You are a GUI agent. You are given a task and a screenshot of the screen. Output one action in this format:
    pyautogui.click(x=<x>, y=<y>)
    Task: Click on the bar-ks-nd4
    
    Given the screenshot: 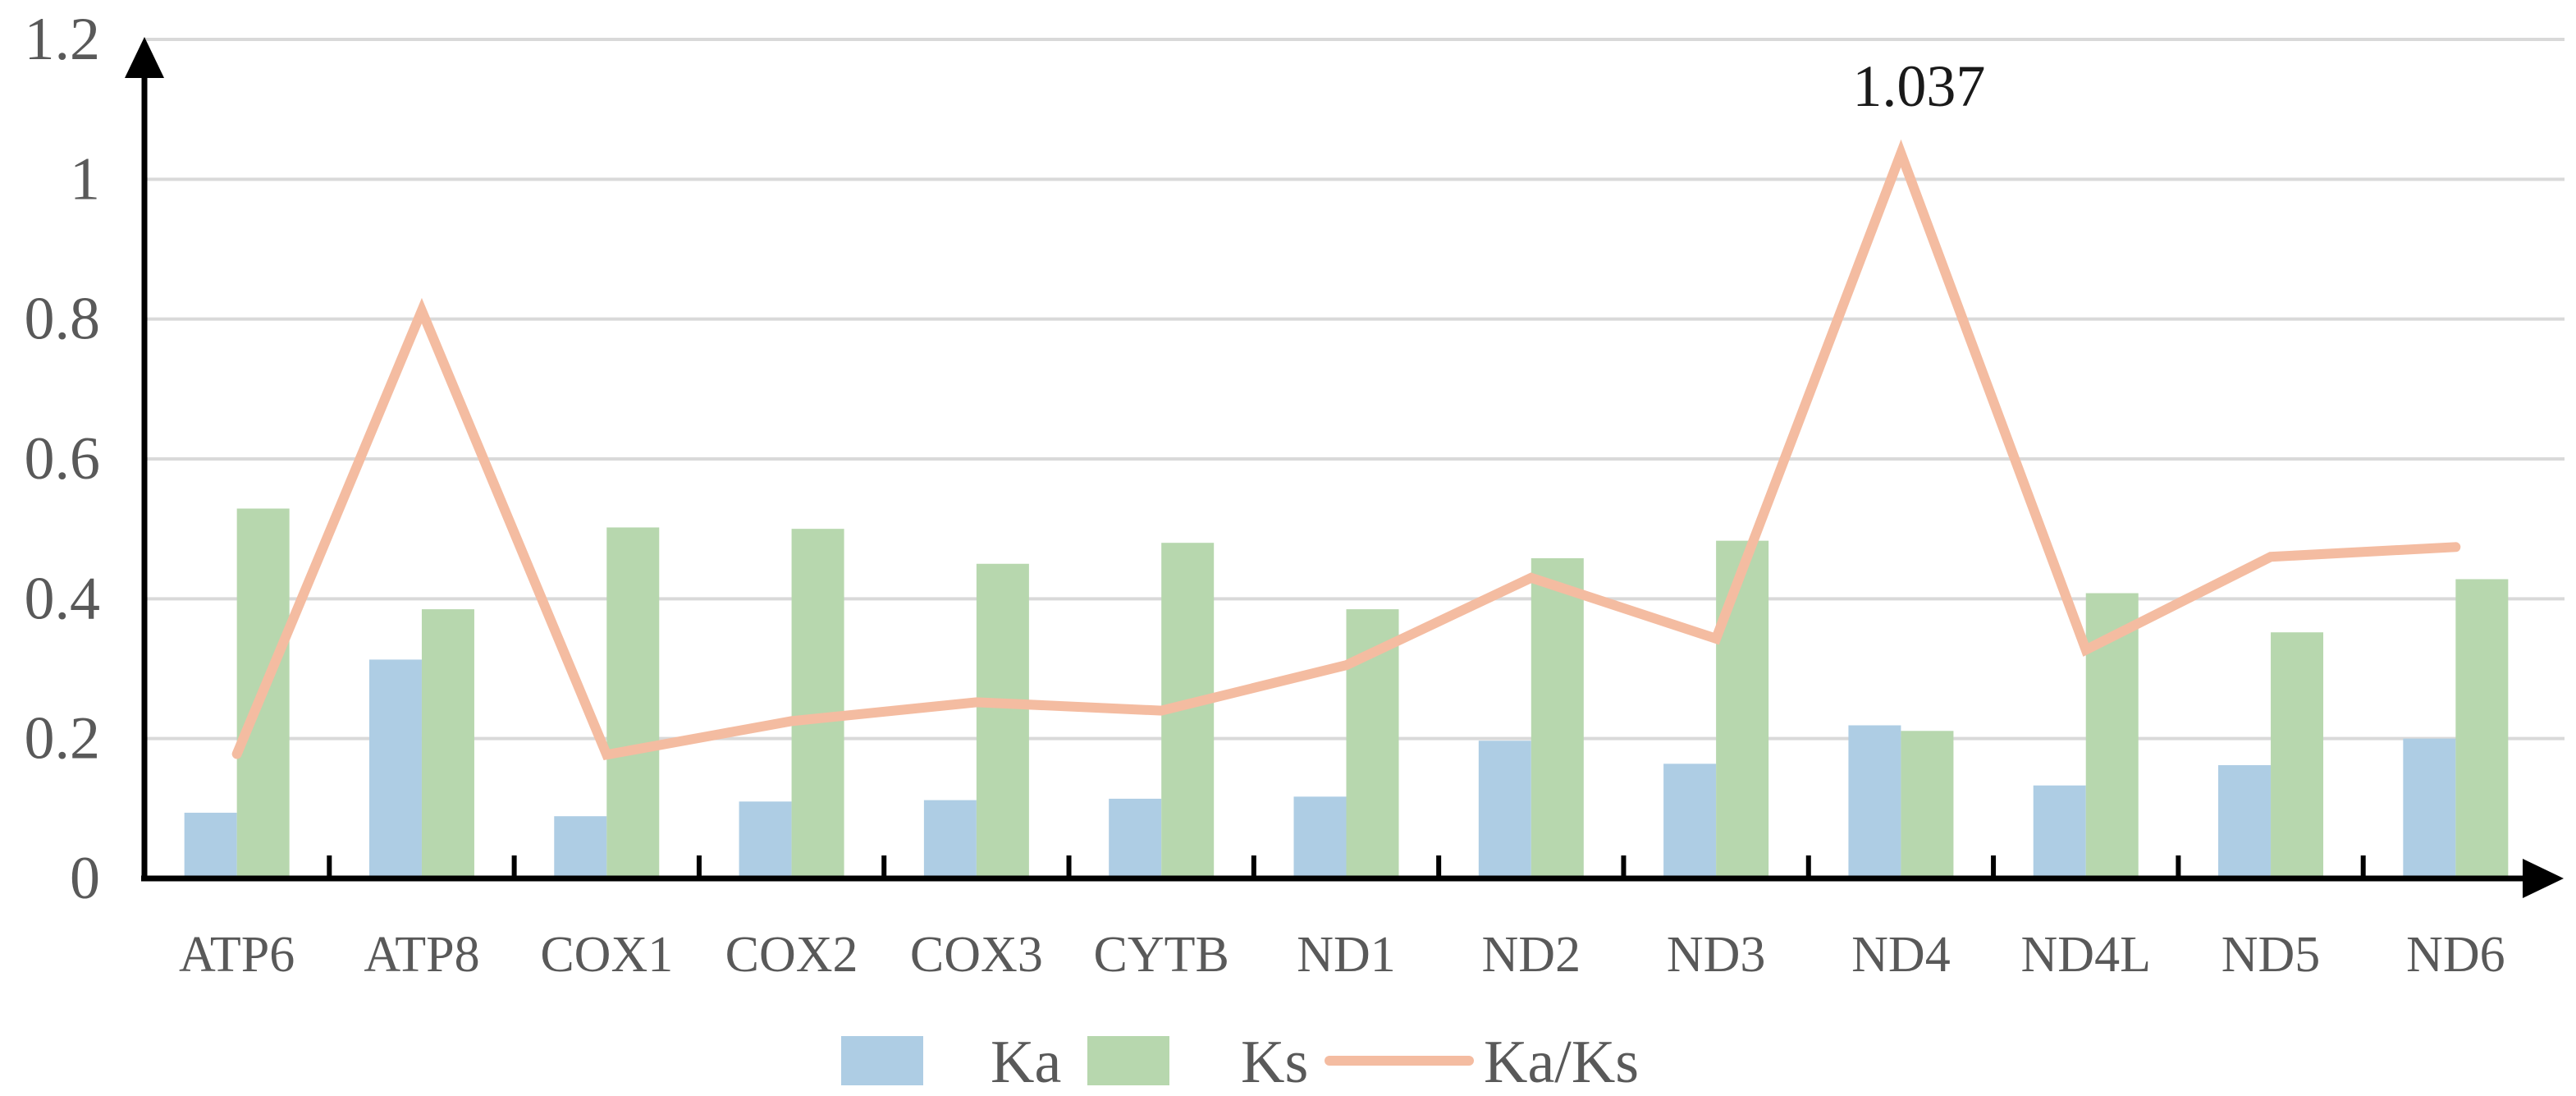 What is the action you would take?
    pyautogui.click(x=1927, y=804)
    